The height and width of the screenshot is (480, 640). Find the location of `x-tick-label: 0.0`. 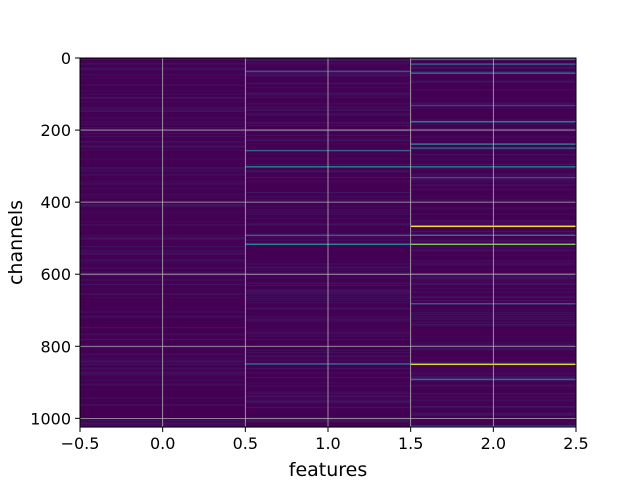

x-tick-label: 0.0 is located at coordinates (162, 443).